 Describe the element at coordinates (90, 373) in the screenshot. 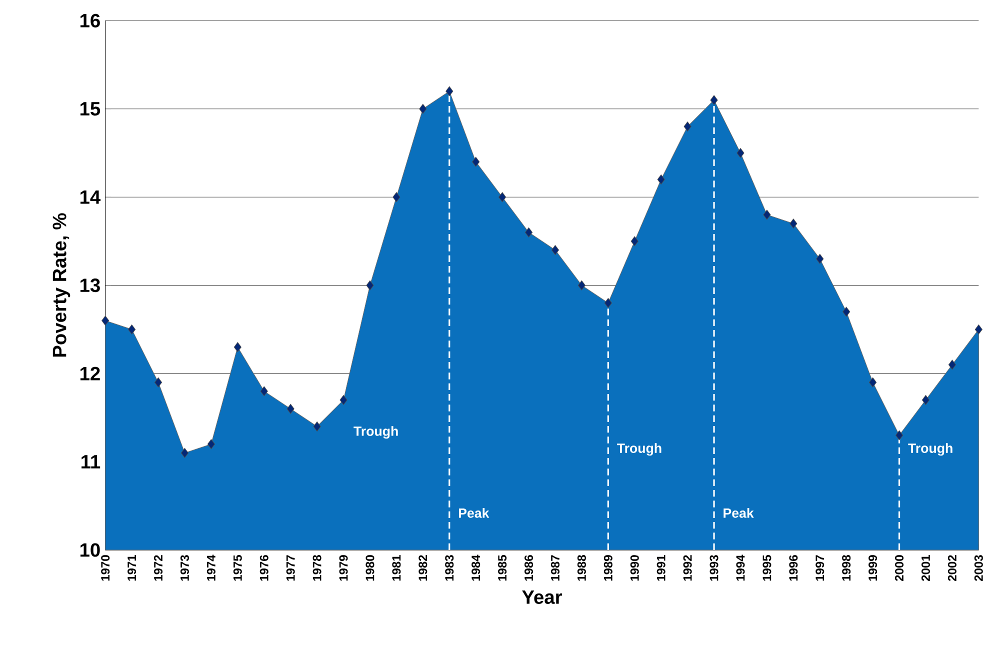

I see `y-tick-label: 12` at that location.